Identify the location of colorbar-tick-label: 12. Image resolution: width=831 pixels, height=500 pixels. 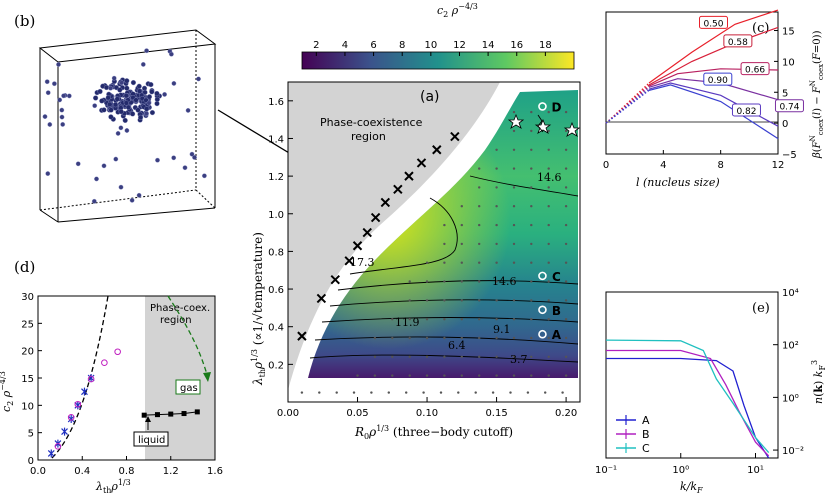
(459, 45).